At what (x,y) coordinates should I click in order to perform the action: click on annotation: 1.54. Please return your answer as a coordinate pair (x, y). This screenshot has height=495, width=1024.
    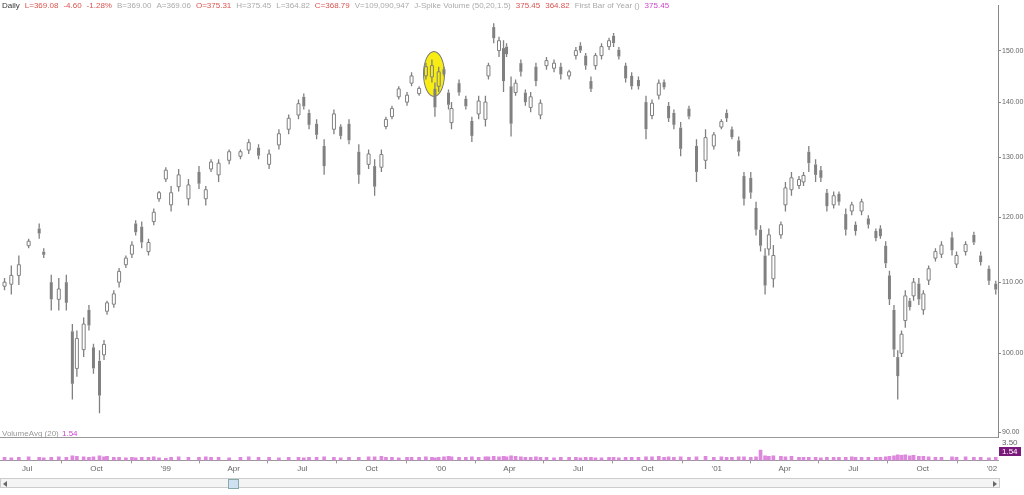
    Looking at the image, I should click on (70, 433).